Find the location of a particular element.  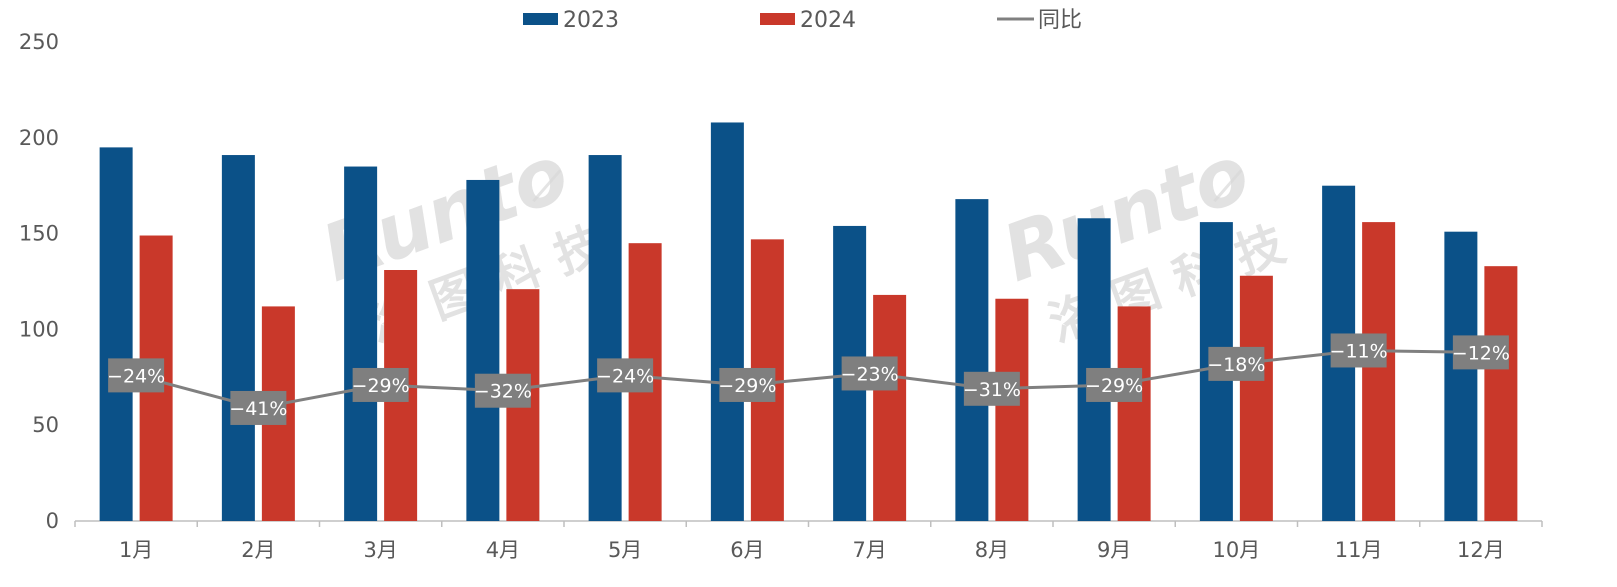

yoy-label-4: −32% is located at coordinates (503, 392).